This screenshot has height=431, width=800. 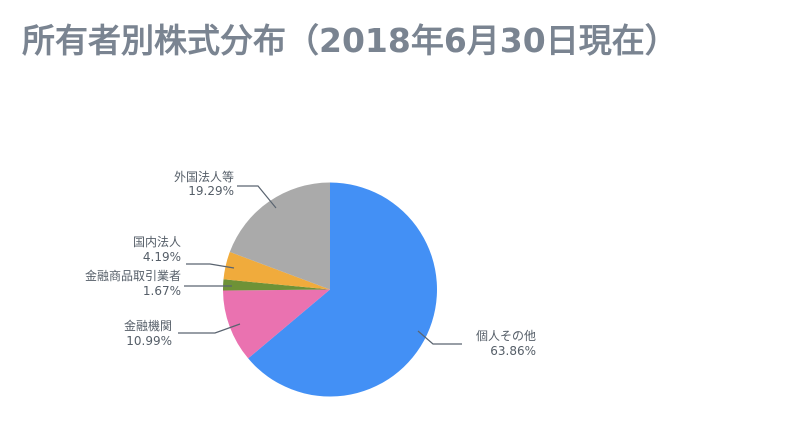 I want to click on label-individual-name: 個人その他, so click(x=506, y=336).